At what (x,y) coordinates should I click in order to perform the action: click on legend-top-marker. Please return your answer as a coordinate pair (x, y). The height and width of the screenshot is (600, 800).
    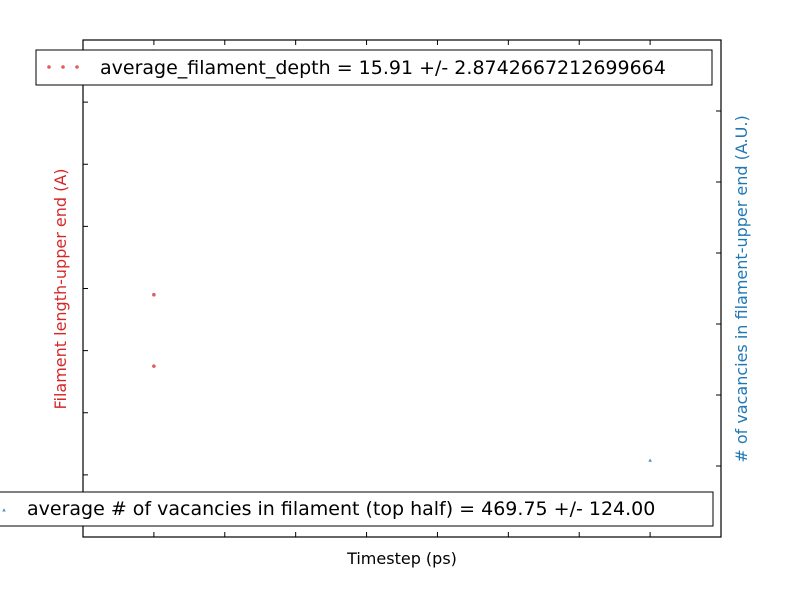
    Looking at the image, I should click on (63, 67).